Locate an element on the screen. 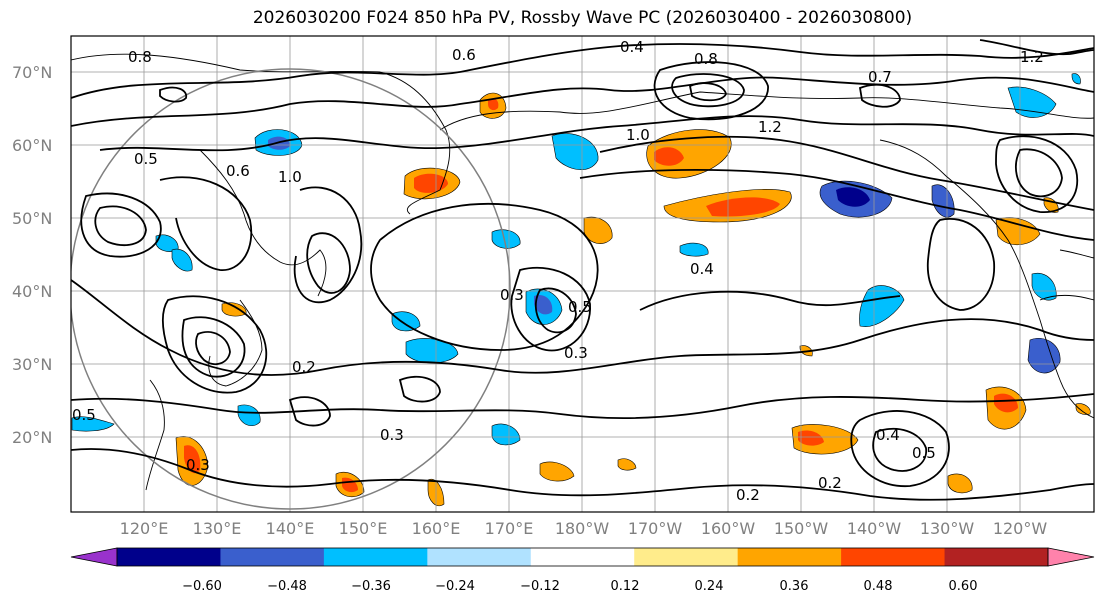  lon-label: 130°E is located at coordinates (217, 528).